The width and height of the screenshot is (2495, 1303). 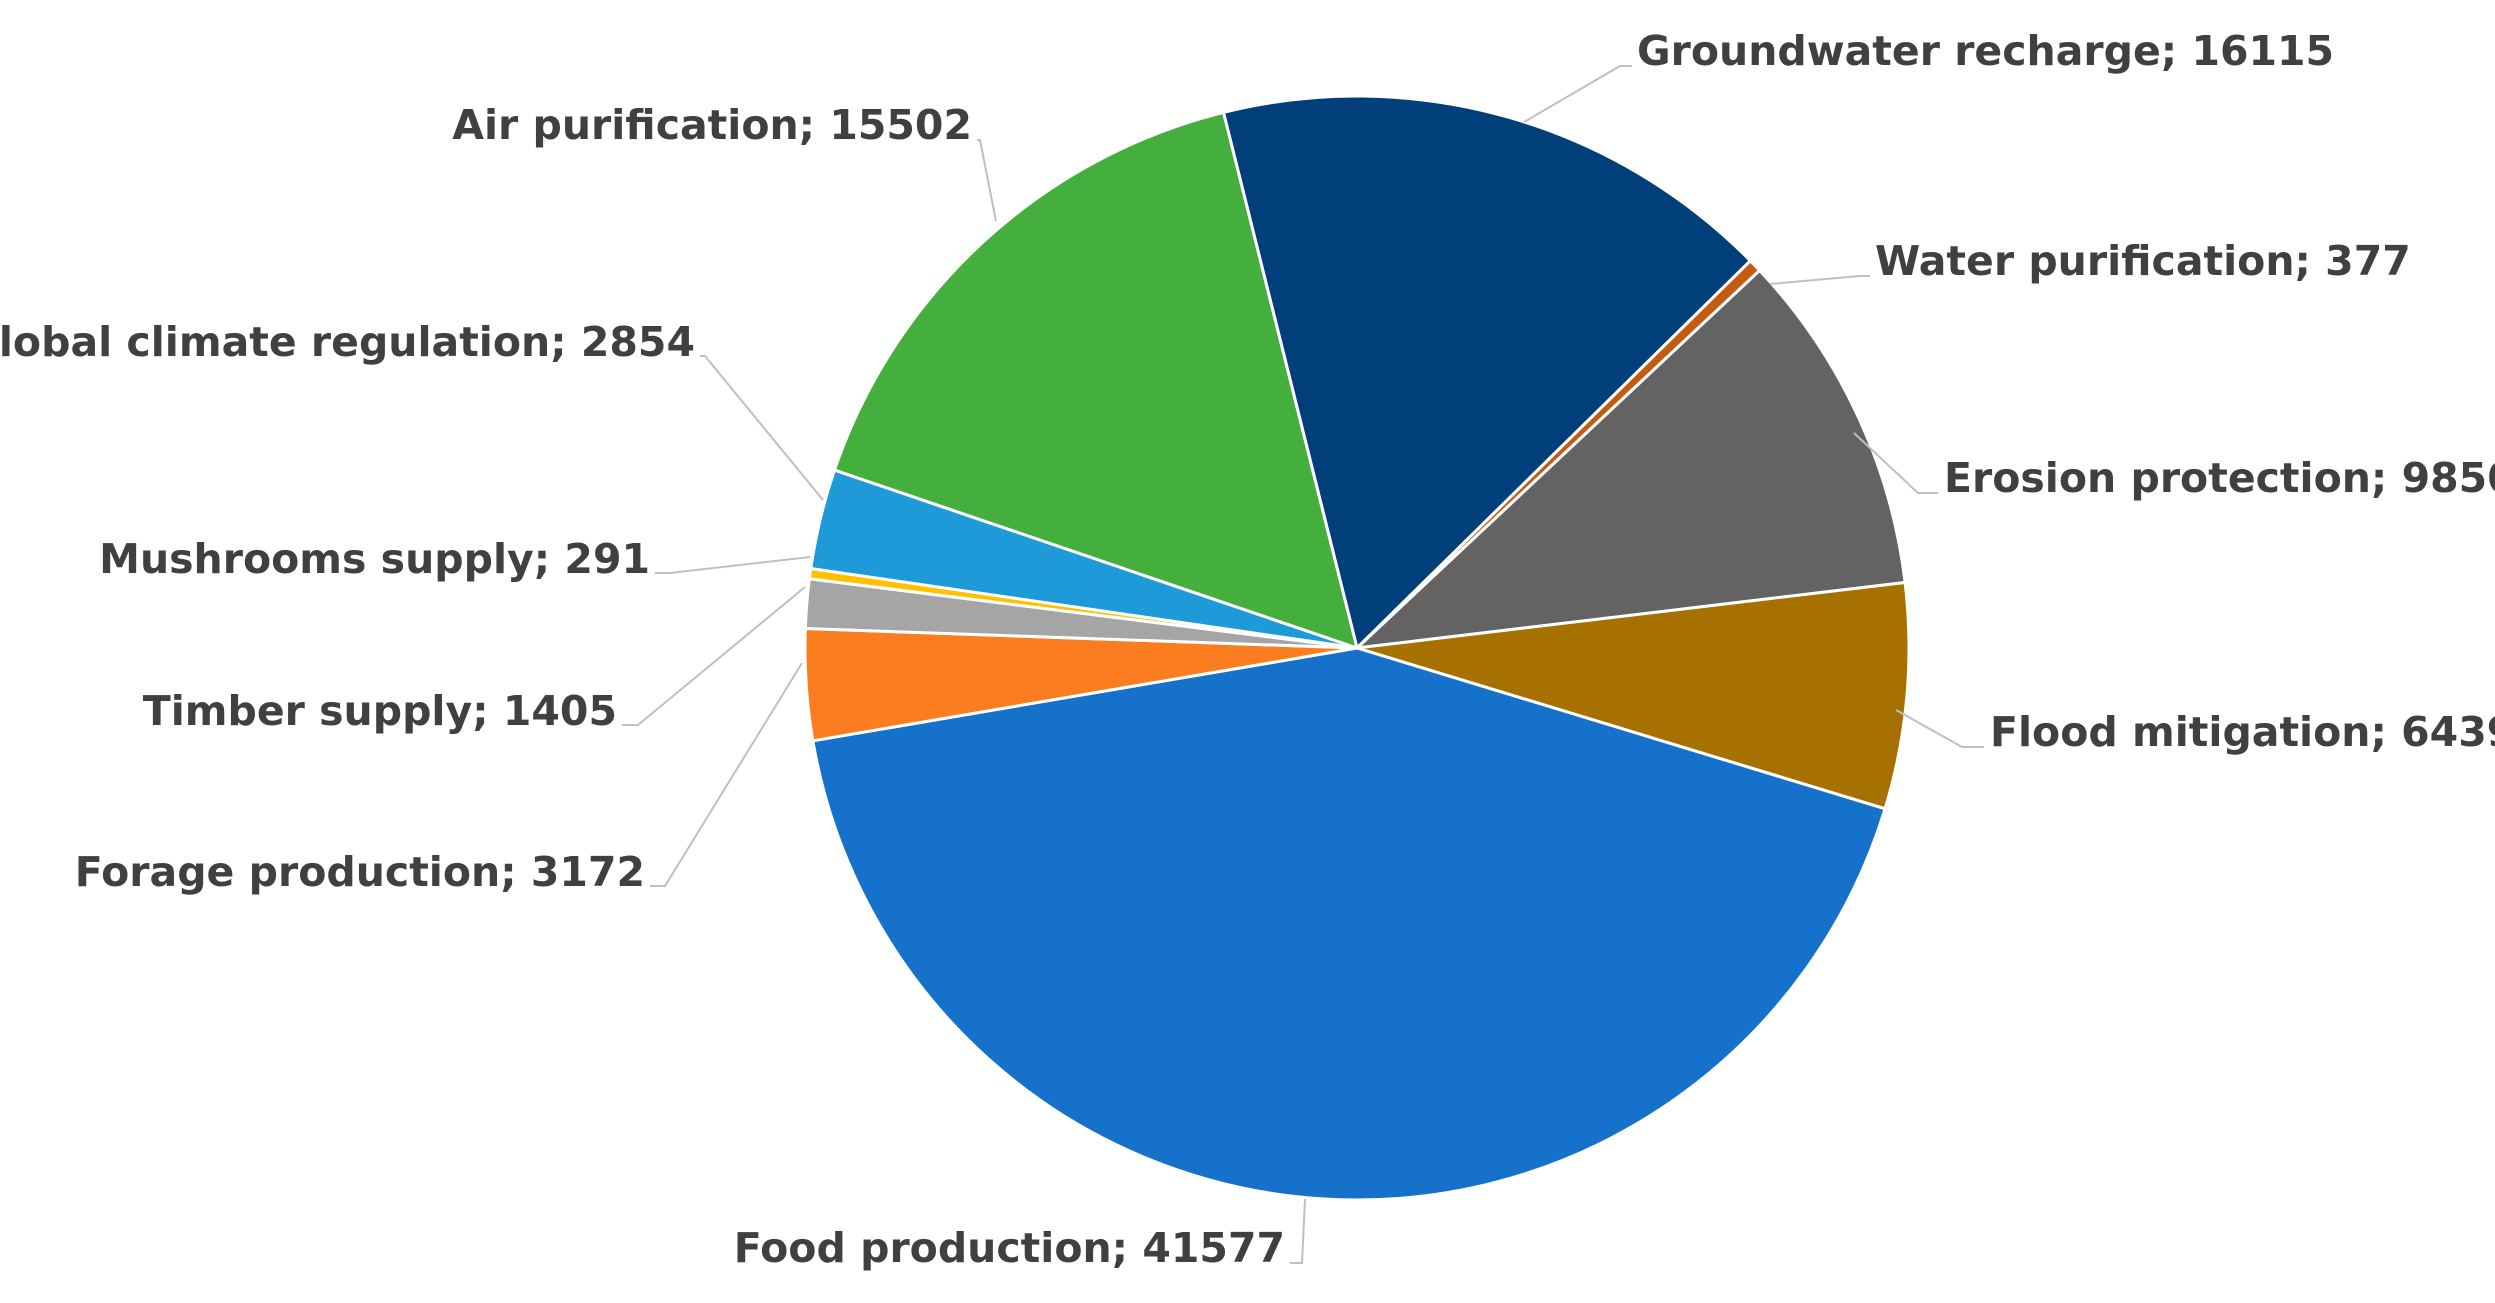 I want to click on leader-line-timber-supply, so click(x=714, y=656).